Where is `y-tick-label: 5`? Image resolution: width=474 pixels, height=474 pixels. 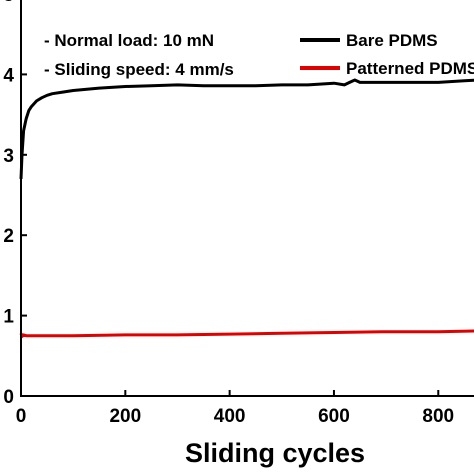
y-tick-label: 5 is located at coordinates (8, 3).